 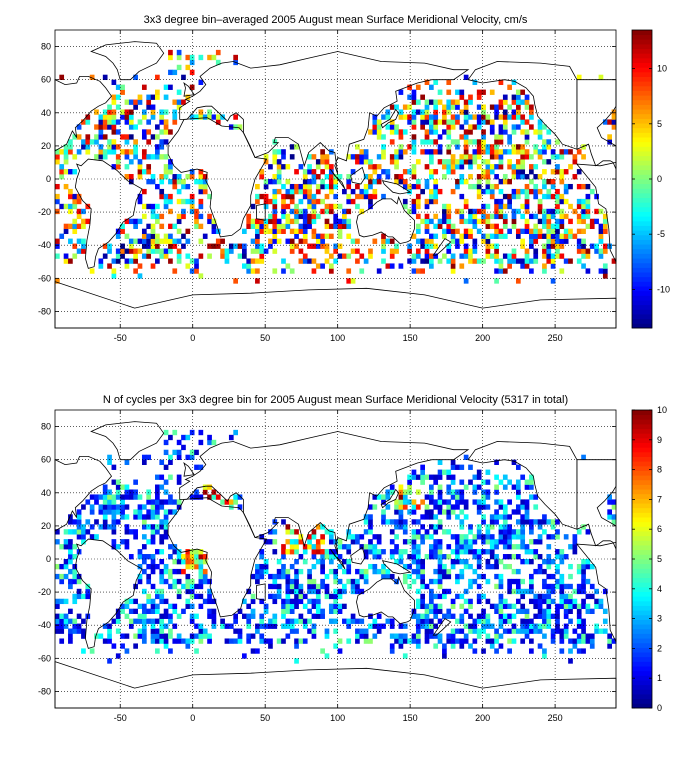 What do you see at coordinates (44, 625) in the screenshot?
I see `y-tick-label: -40` at bounding box center [44, 625].